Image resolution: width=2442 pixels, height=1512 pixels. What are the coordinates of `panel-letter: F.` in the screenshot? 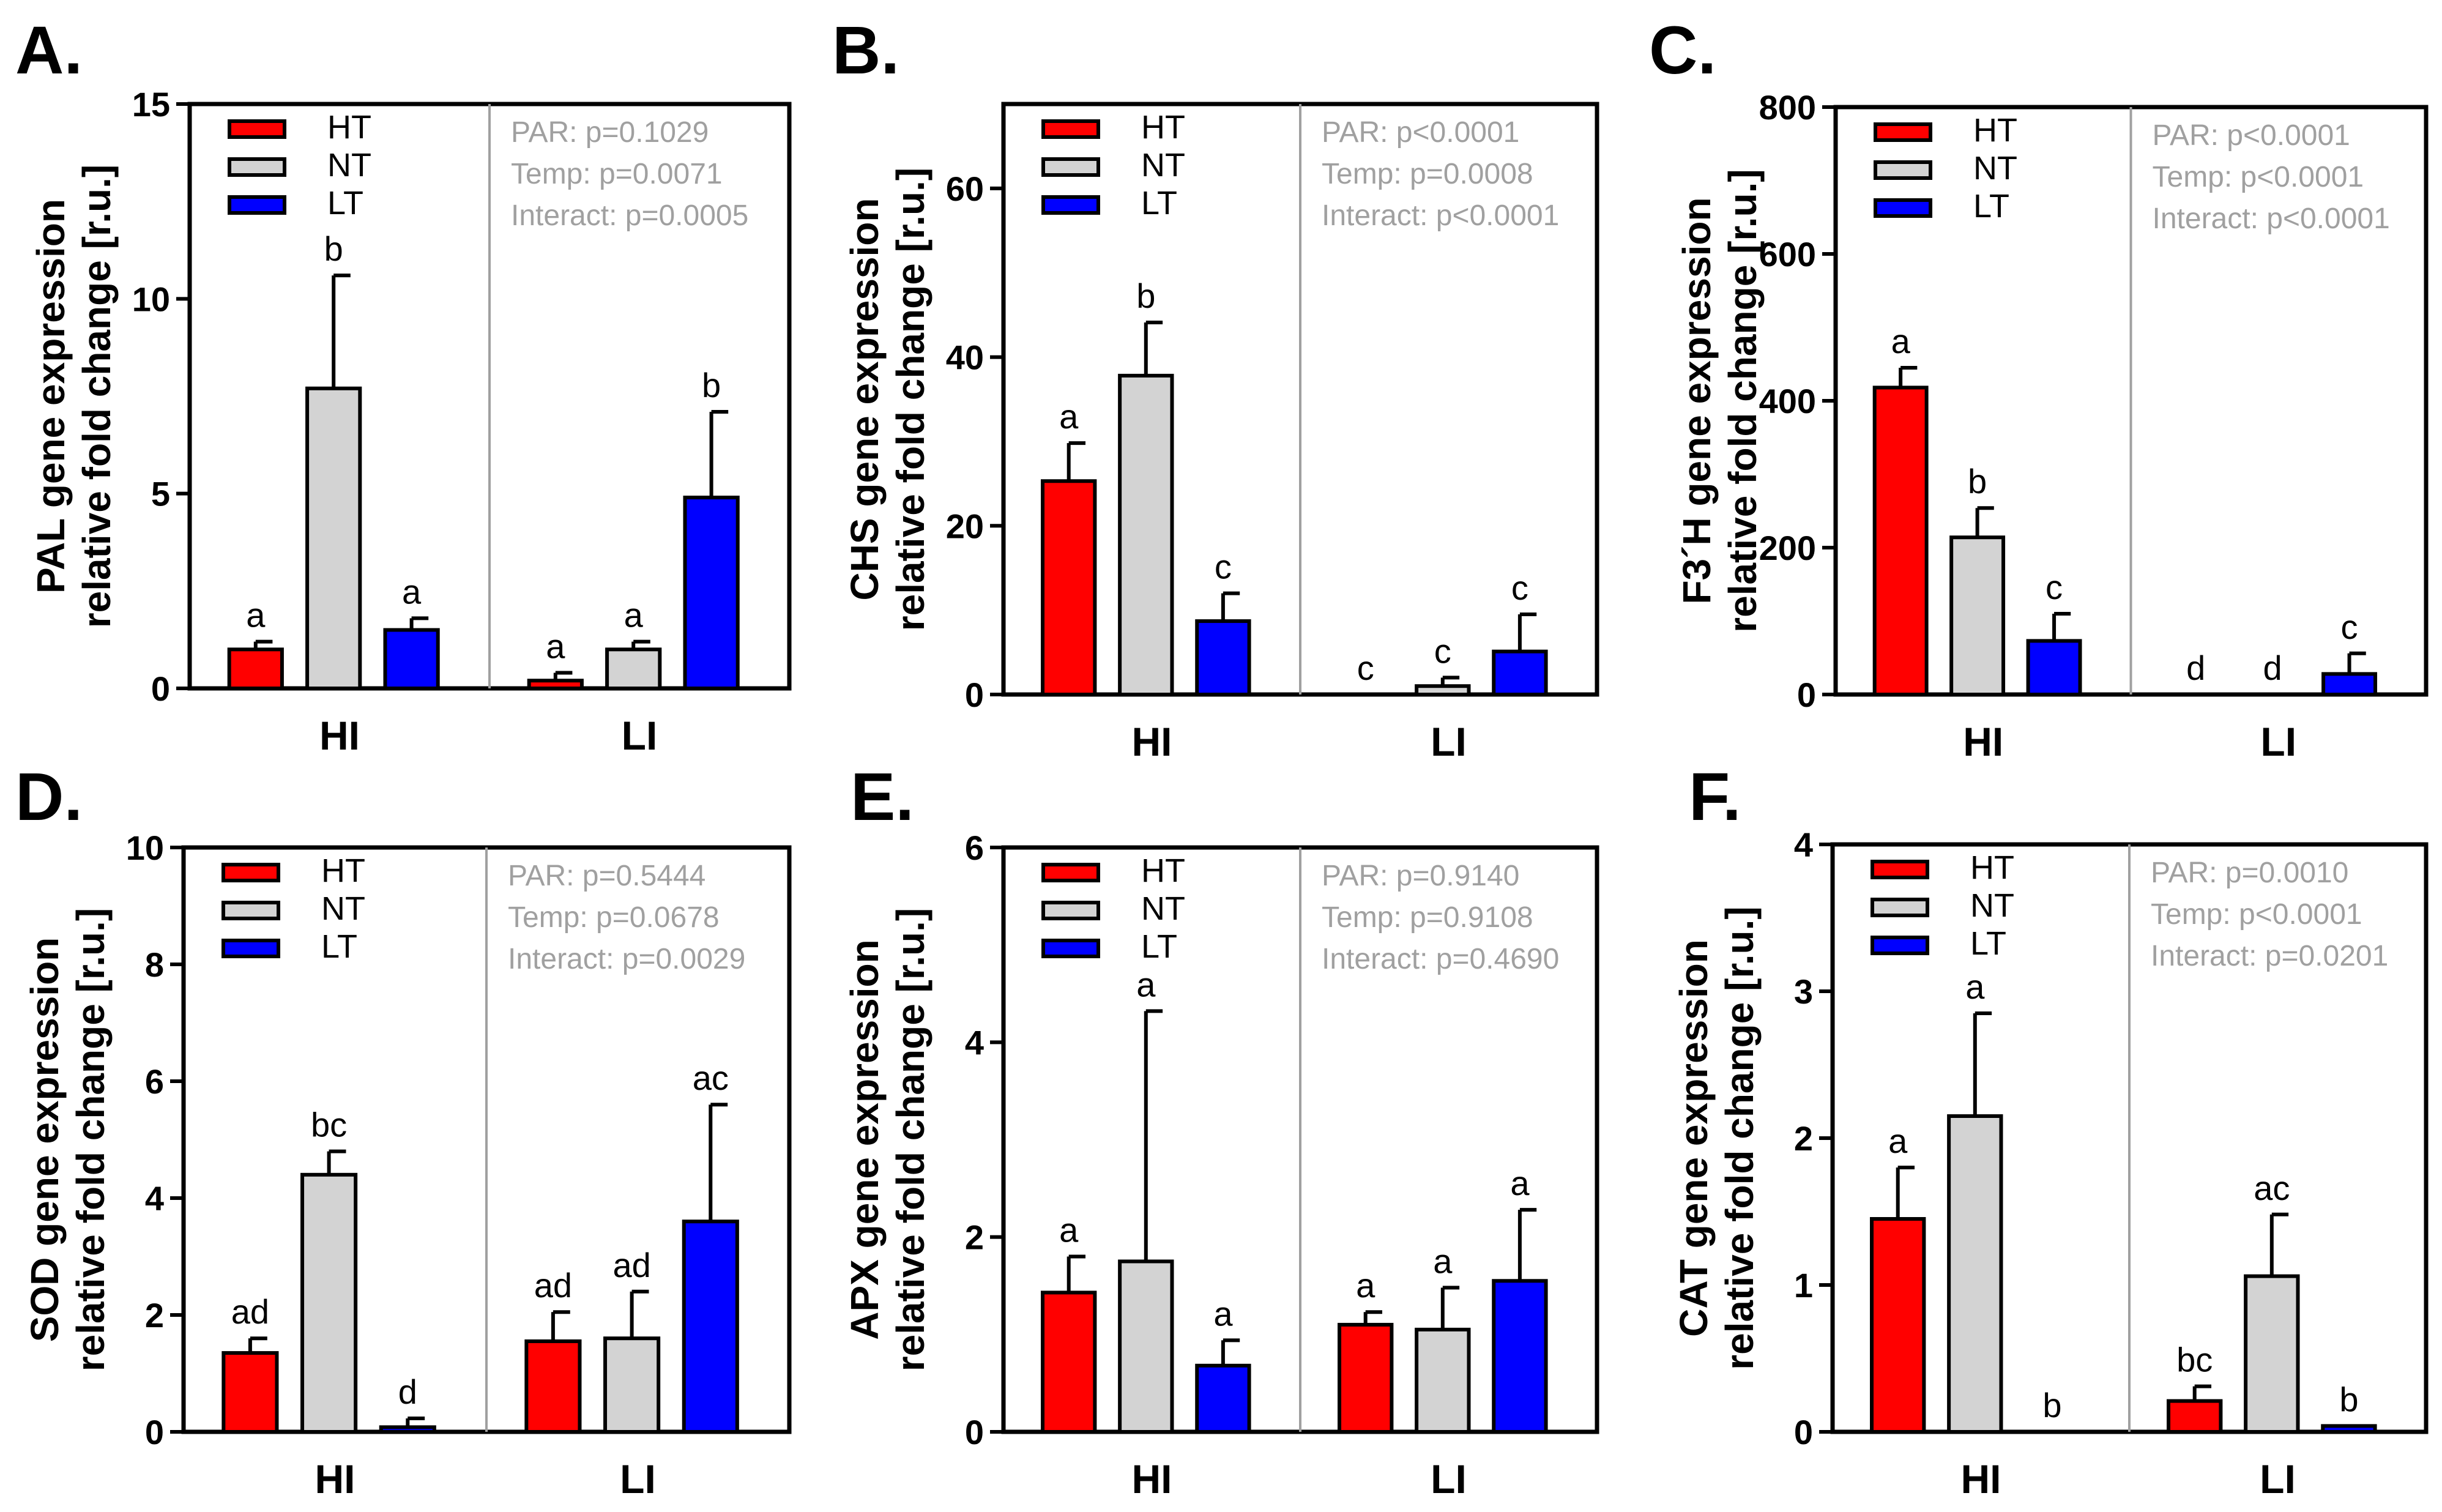 It's located at (1715, 797).